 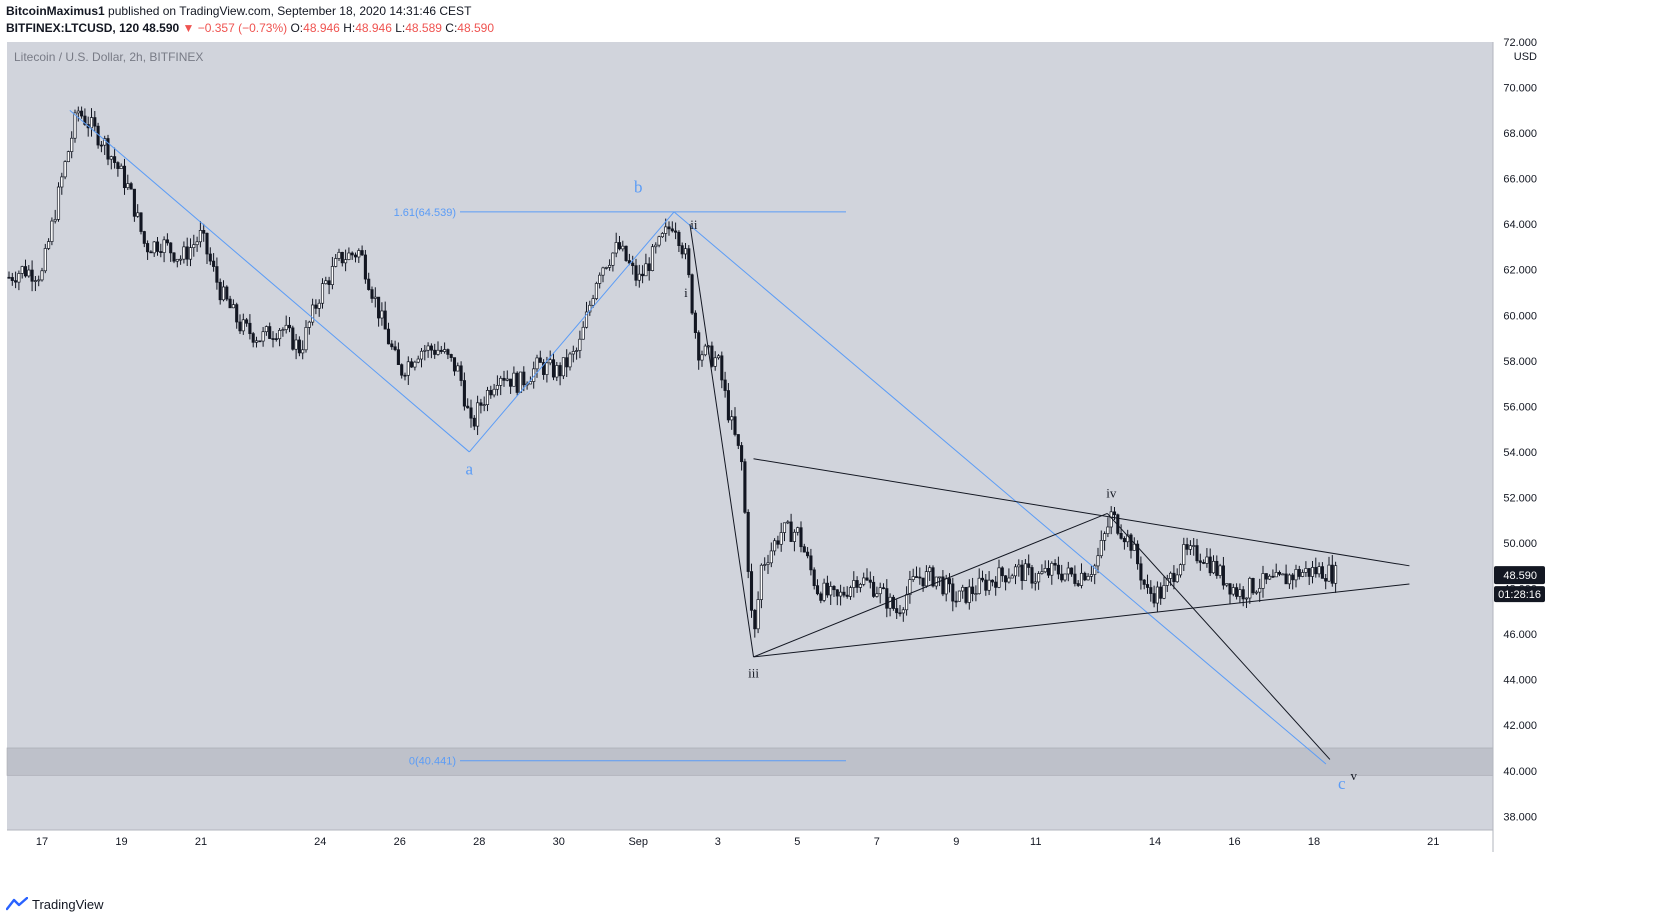 What do you see at coordinates (470, 469) in the screenshot?
I see `wave-label: a` at bounding box center [470, 469].